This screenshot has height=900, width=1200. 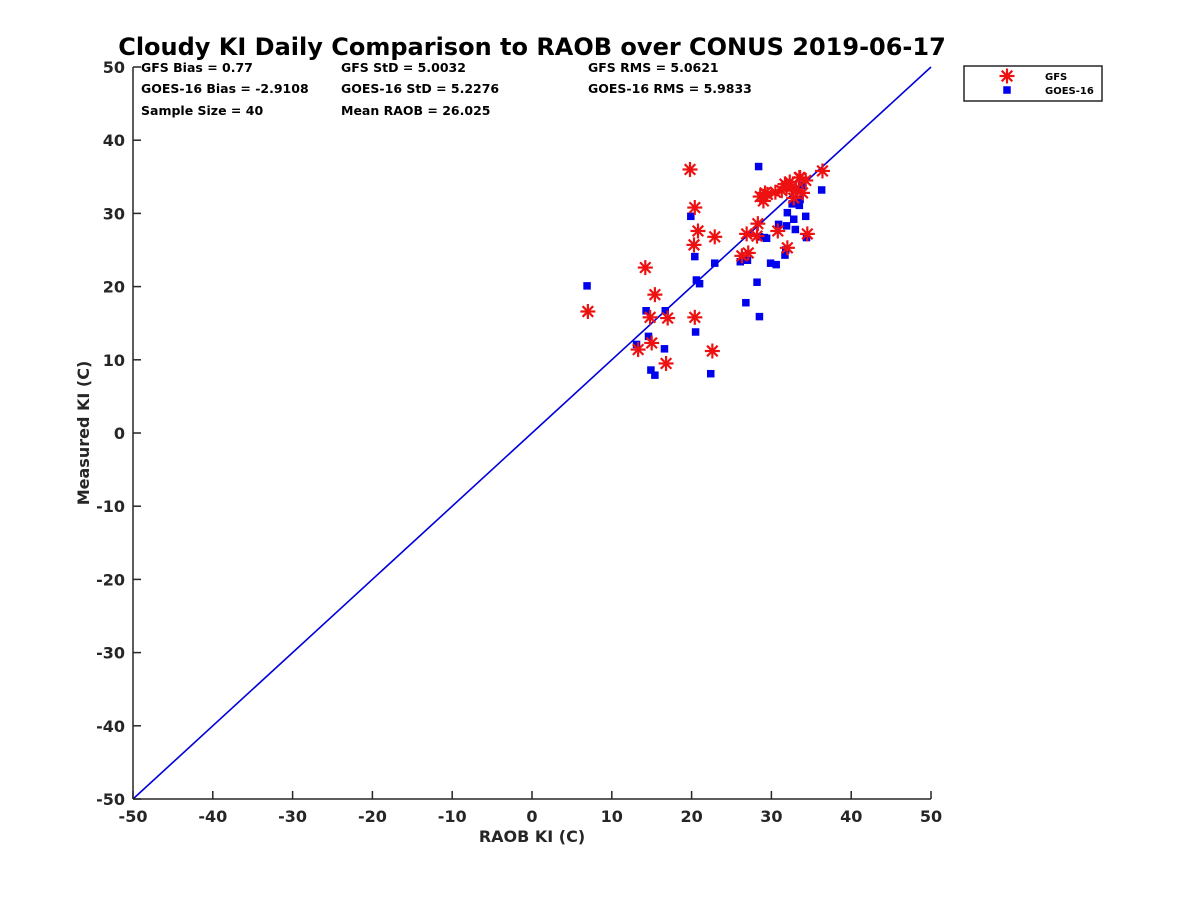 I want to click on stat-text: Mean RAOB = 26.025, so click(x=415, y=110).